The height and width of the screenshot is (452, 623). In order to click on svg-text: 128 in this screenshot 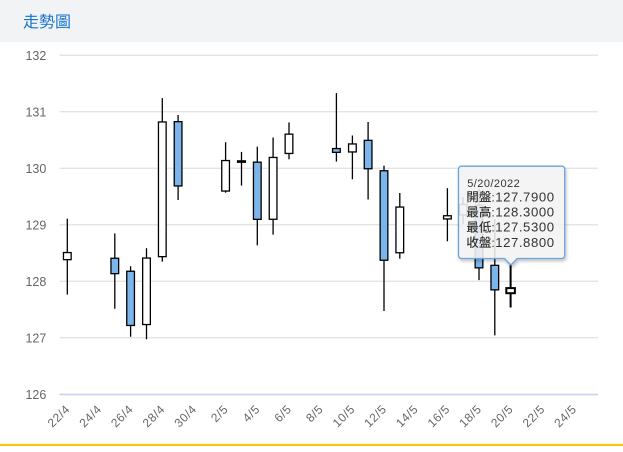, I will do `click(35, 282)`.